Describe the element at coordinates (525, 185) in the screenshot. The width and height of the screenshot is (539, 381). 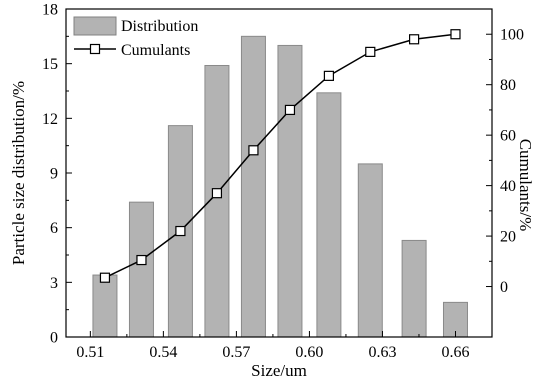
I see `y2-axis-title: Cumulants/%` at that location.